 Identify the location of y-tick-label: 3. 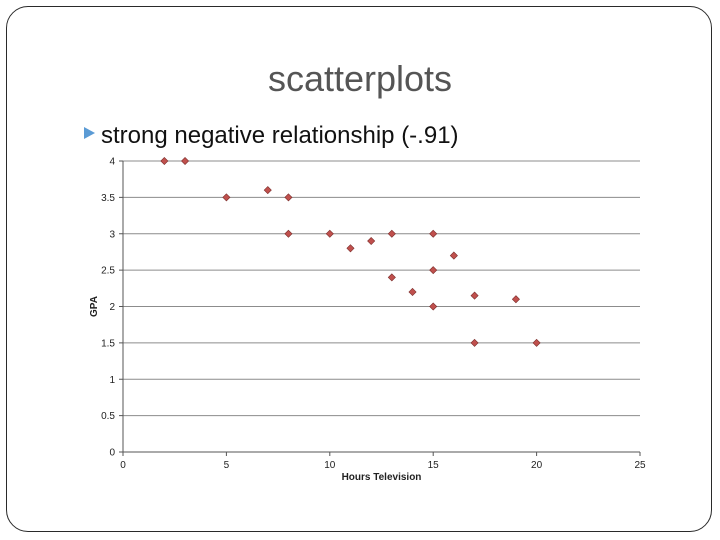
(112, 234).